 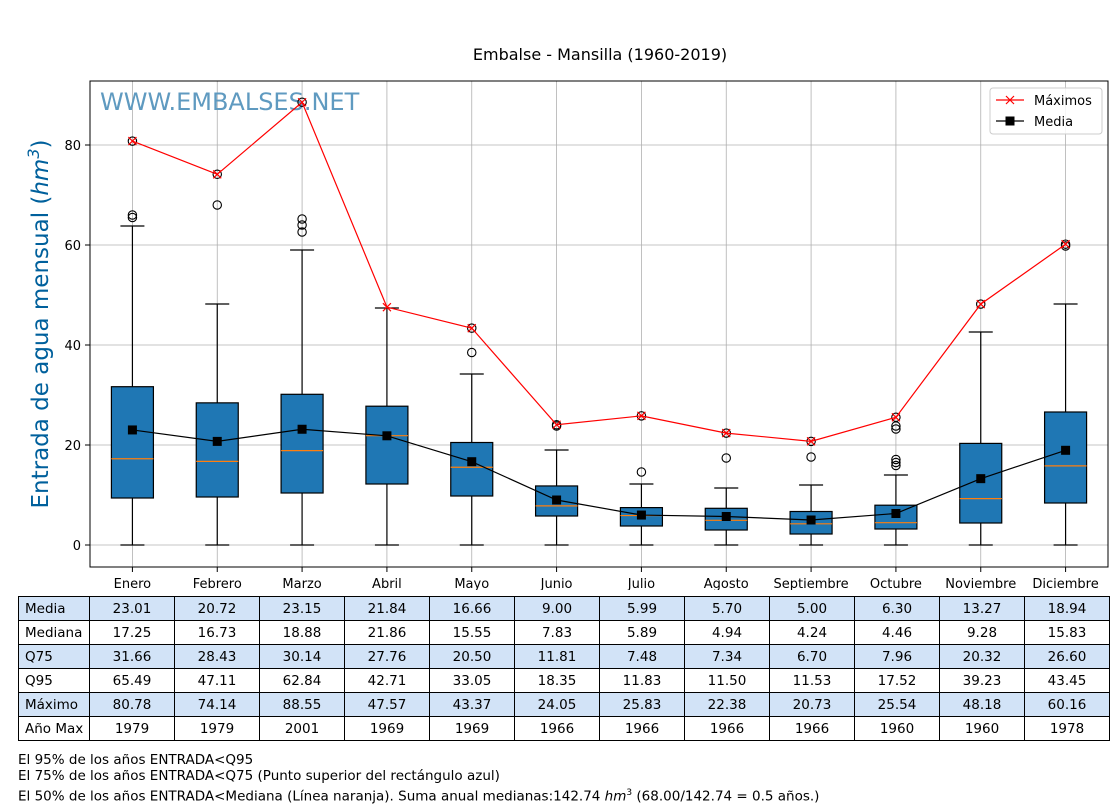 What do you see at coordinates (217, 608) in the screenshot?
I see `table-cell: 20.72` at bounding box center [217, 608].